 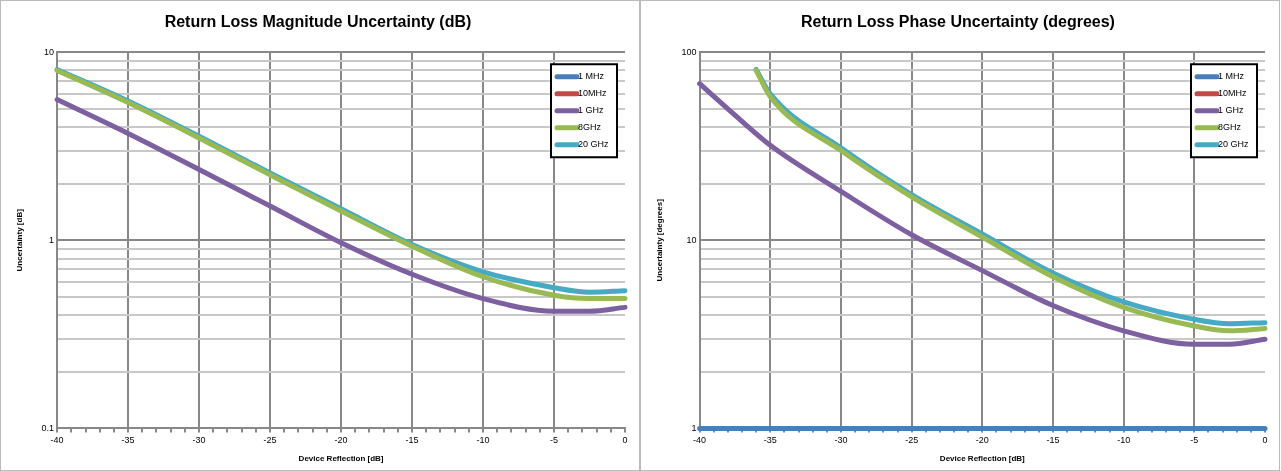 What do you see at coordinates (19, 240) in the screenshot?
I see `y-axis-title: Uncertainty [dB]` at bounding box center [19, 240].